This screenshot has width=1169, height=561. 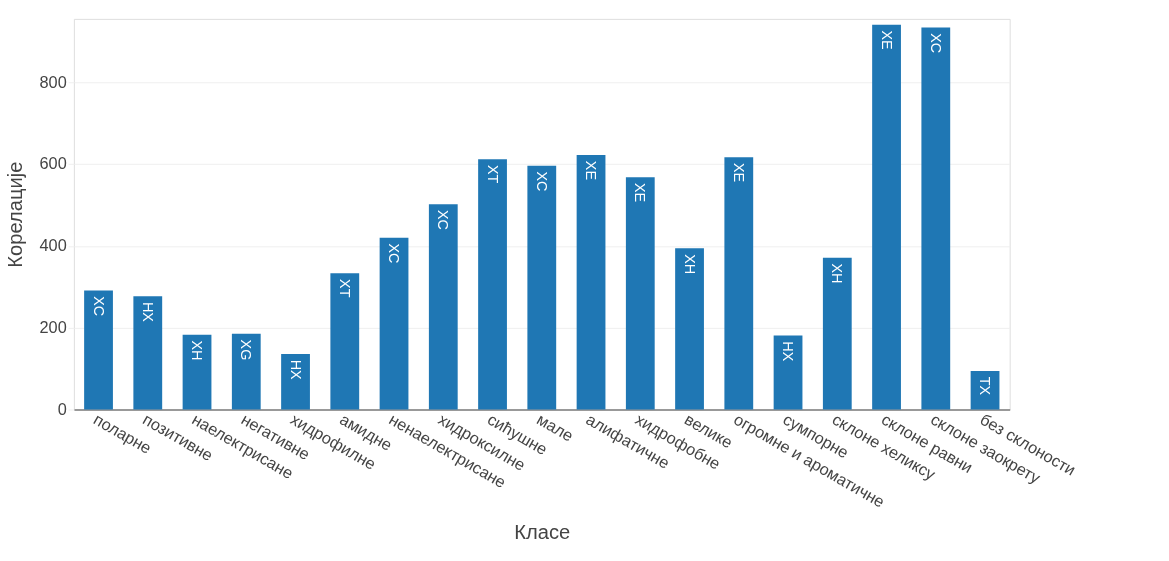 I want to click on y-tick-label: 400, so click(x=53, y=245).